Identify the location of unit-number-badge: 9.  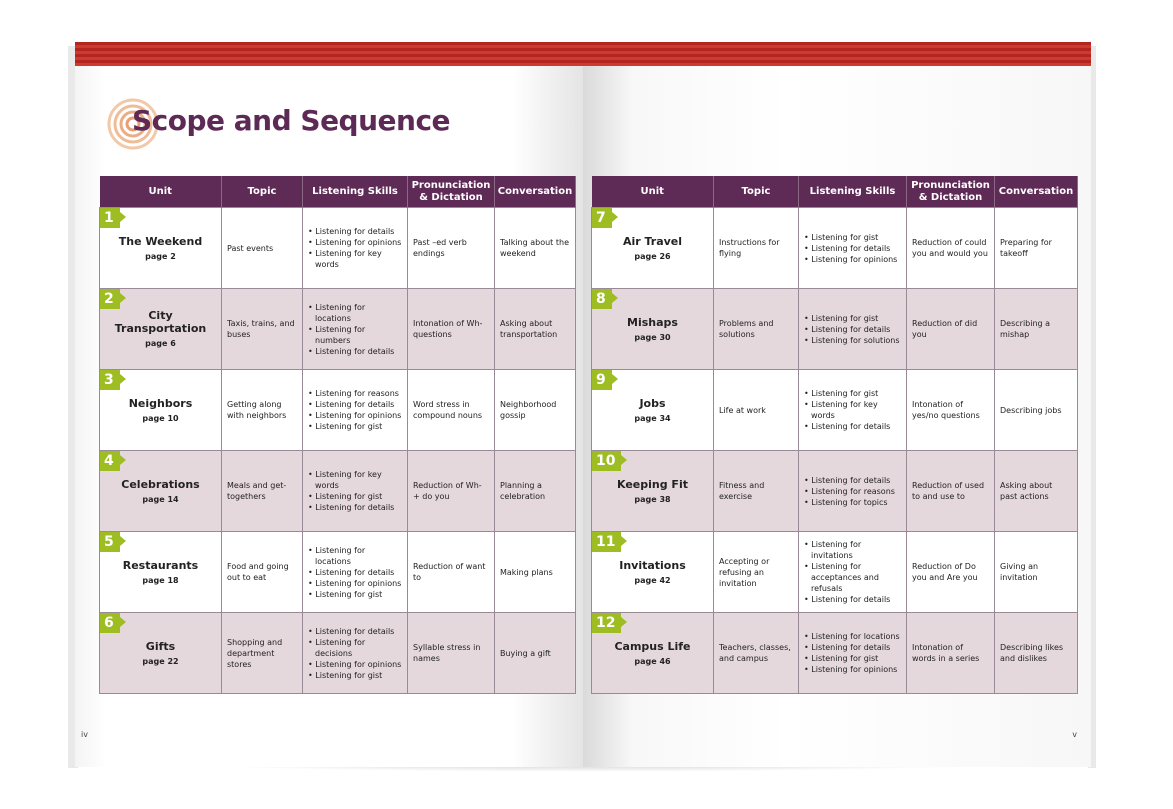
(605, 380).